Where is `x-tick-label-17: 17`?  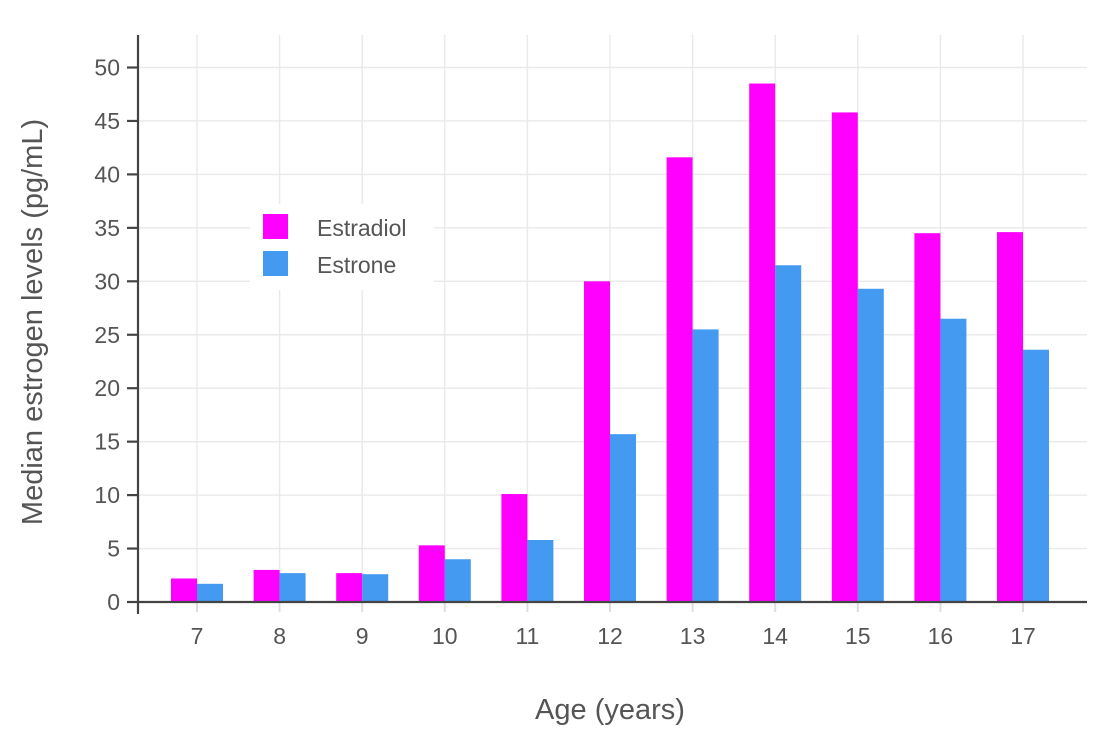
x-tick-label-17: 17 is located at coordinates (1023, 636).